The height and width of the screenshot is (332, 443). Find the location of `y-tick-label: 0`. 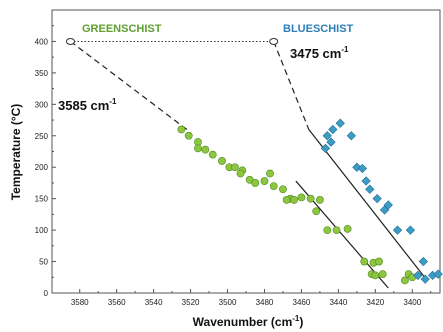

y-tick-label: 0 is located at coordinates (46, 293).